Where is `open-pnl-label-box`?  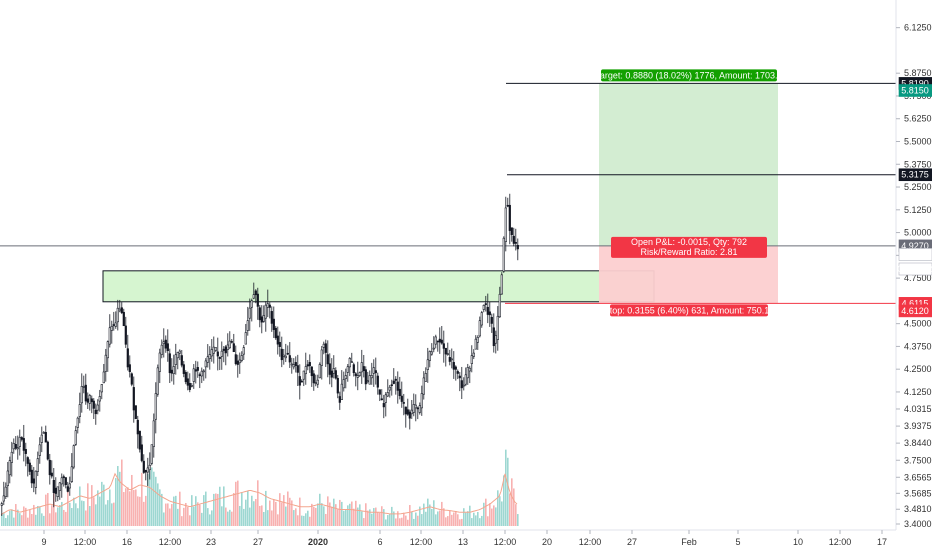
open-pnl-label-box is located at coordinates (689, 247).